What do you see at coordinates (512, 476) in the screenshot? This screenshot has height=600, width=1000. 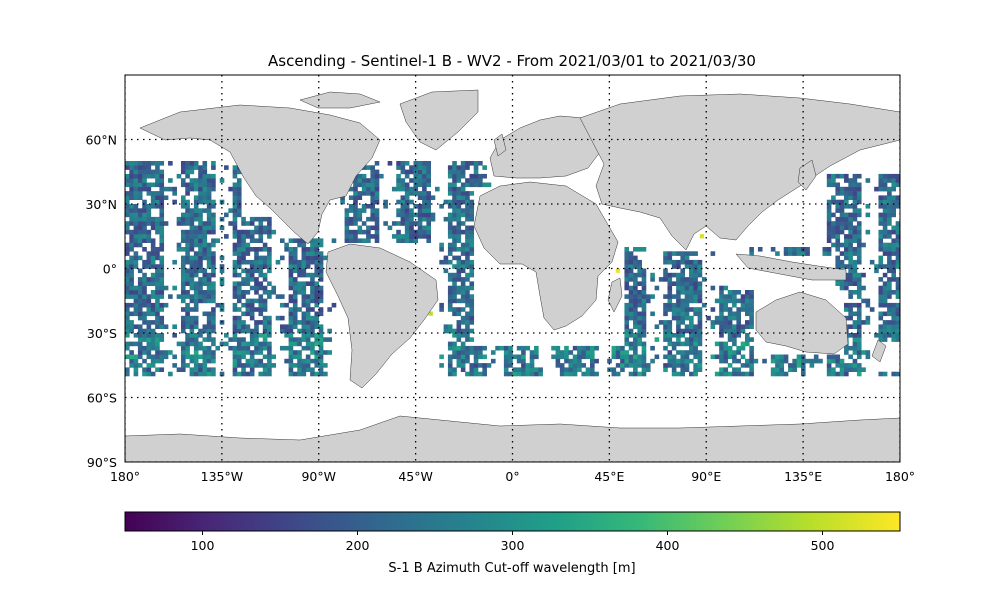 I see `x-tick-label: 0°` at bounding box center [512, 476].